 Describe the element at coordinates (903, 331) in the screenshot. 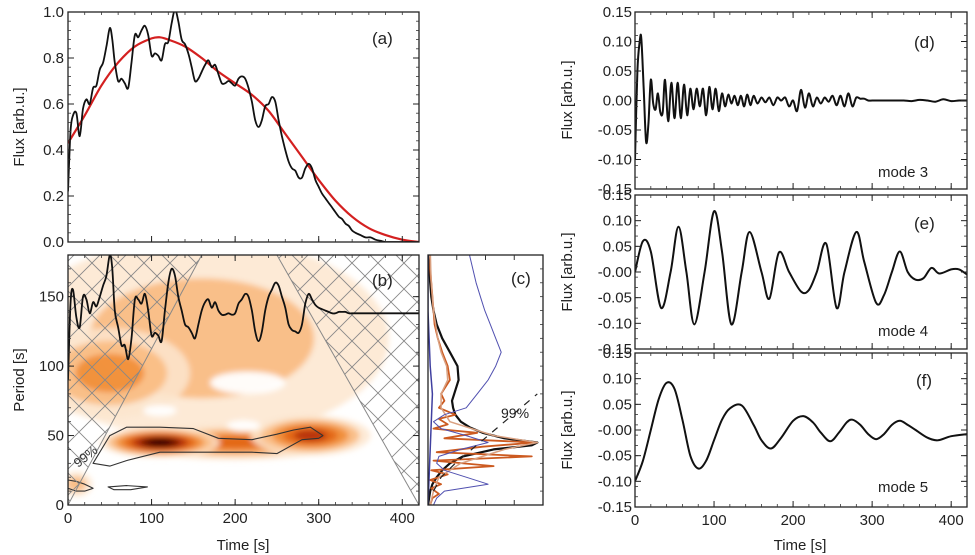

I see `mode-label-4: mode 4` at that location.